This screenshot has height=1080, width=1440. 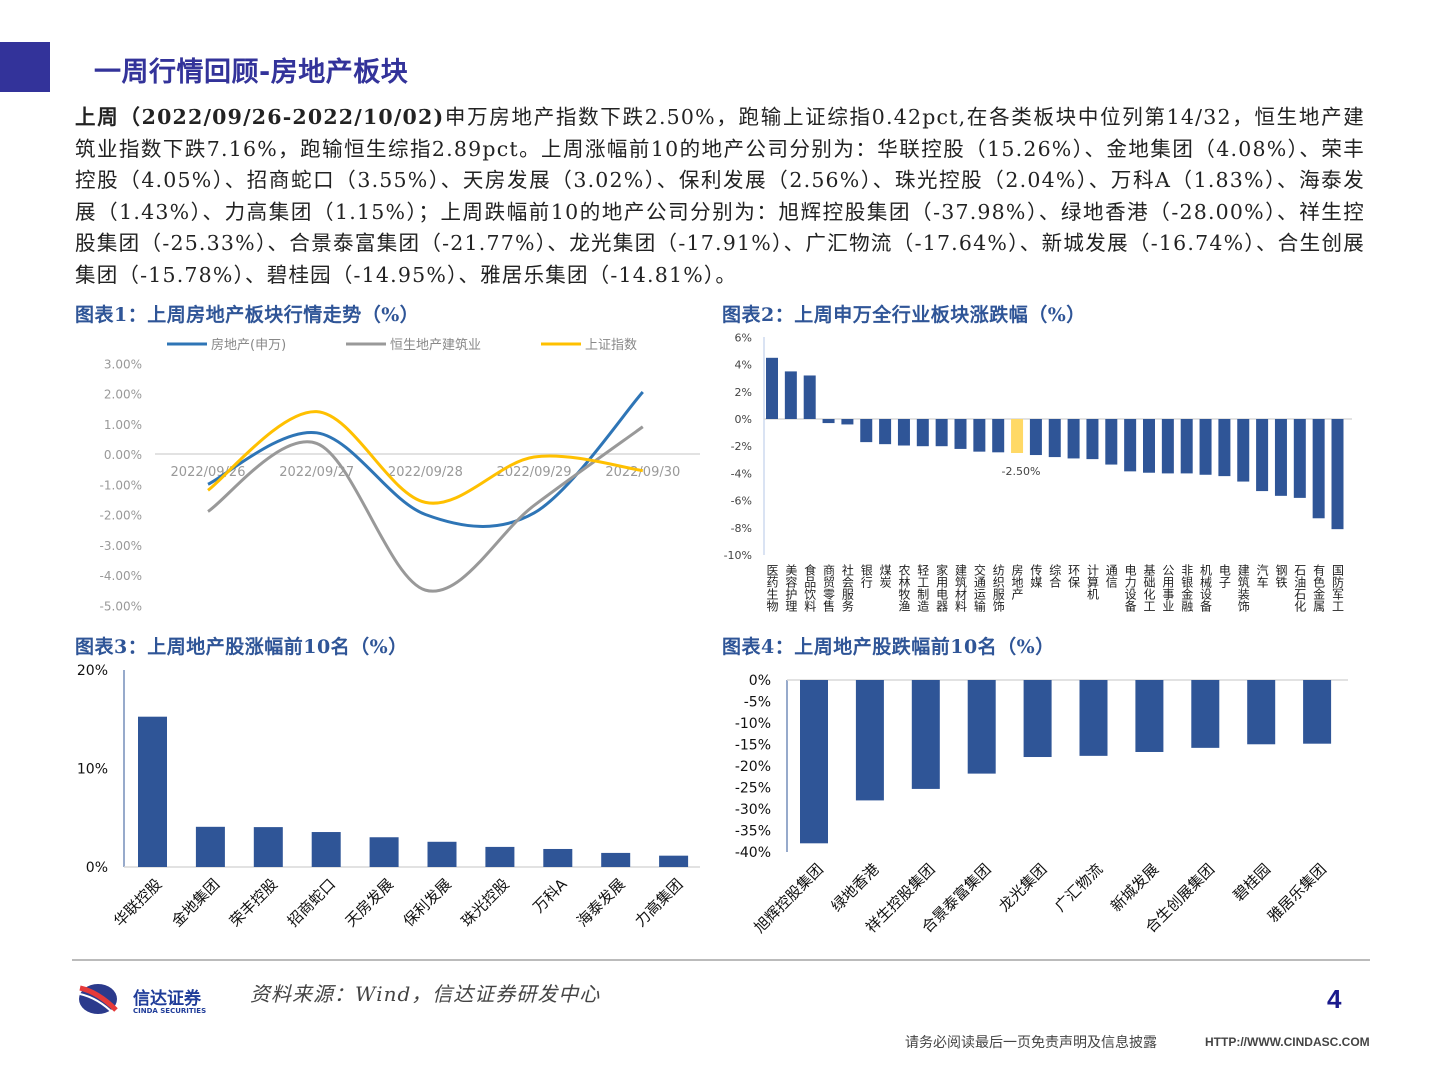 What do you see at coordinates (753, 832) in the screenshot?
I see `chart4-y-tick: -35%` at bounding box center [753, 832].